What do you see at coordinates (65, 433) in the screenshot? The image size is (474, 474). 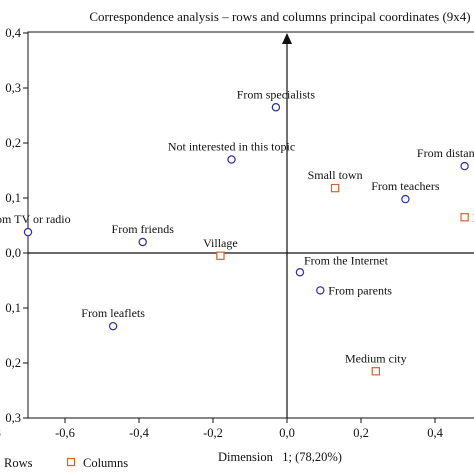 I see `x-tick-label: -0,6` at bounding box center [65, 433].